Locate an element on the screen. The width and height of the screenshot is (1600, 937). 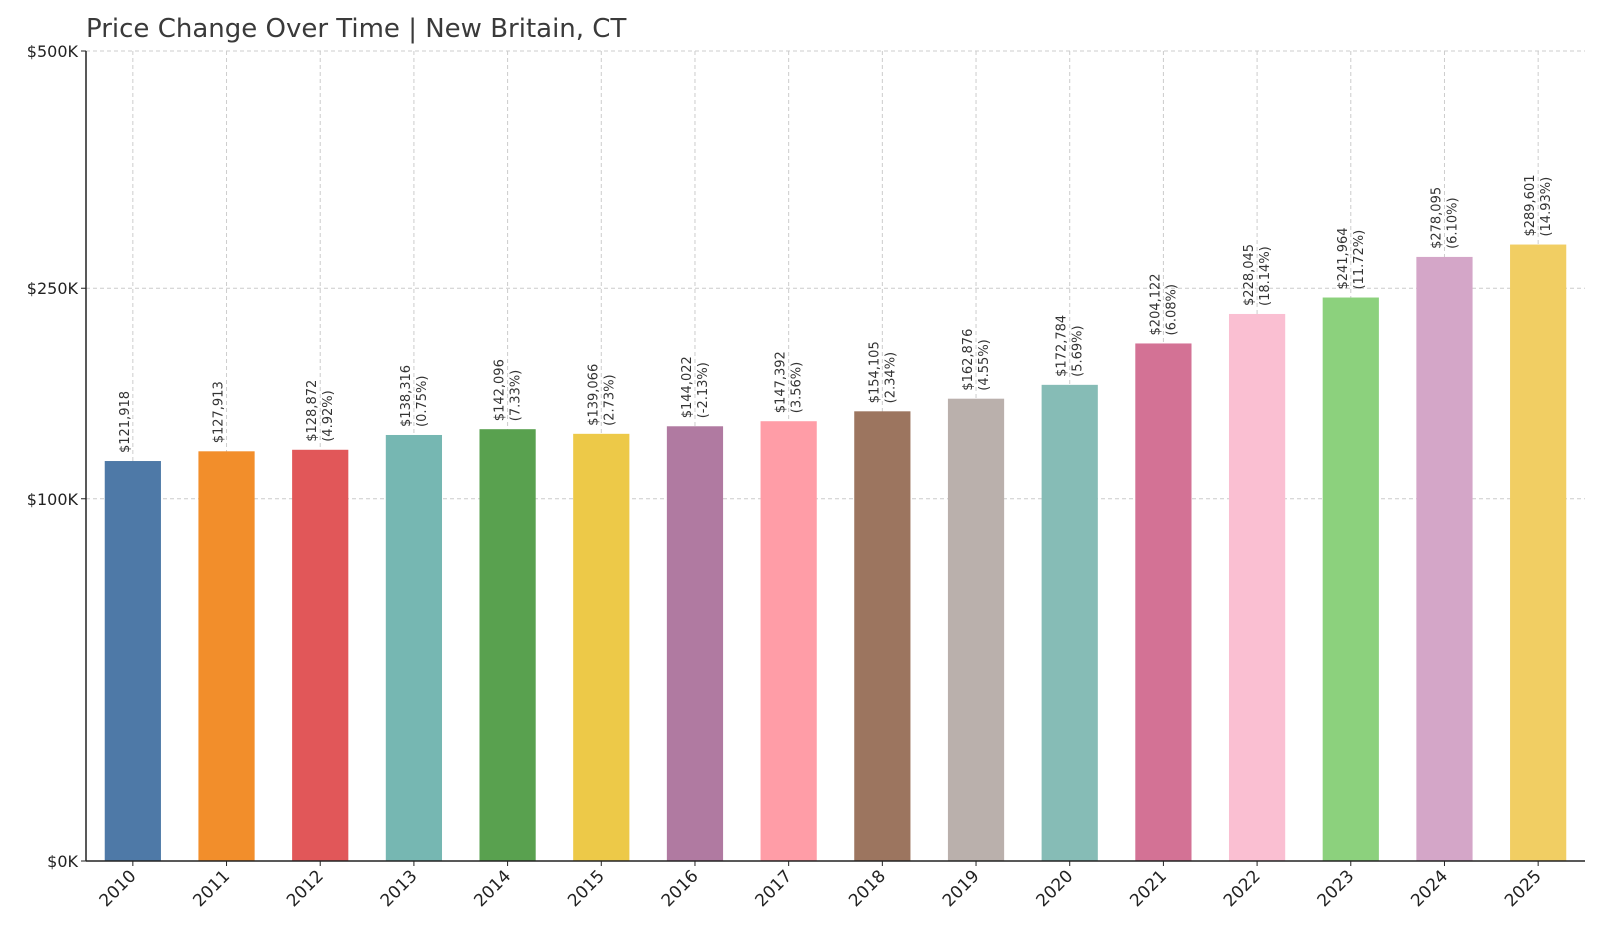
x-tick-label: 2012 is located at coordinates (305, 888).